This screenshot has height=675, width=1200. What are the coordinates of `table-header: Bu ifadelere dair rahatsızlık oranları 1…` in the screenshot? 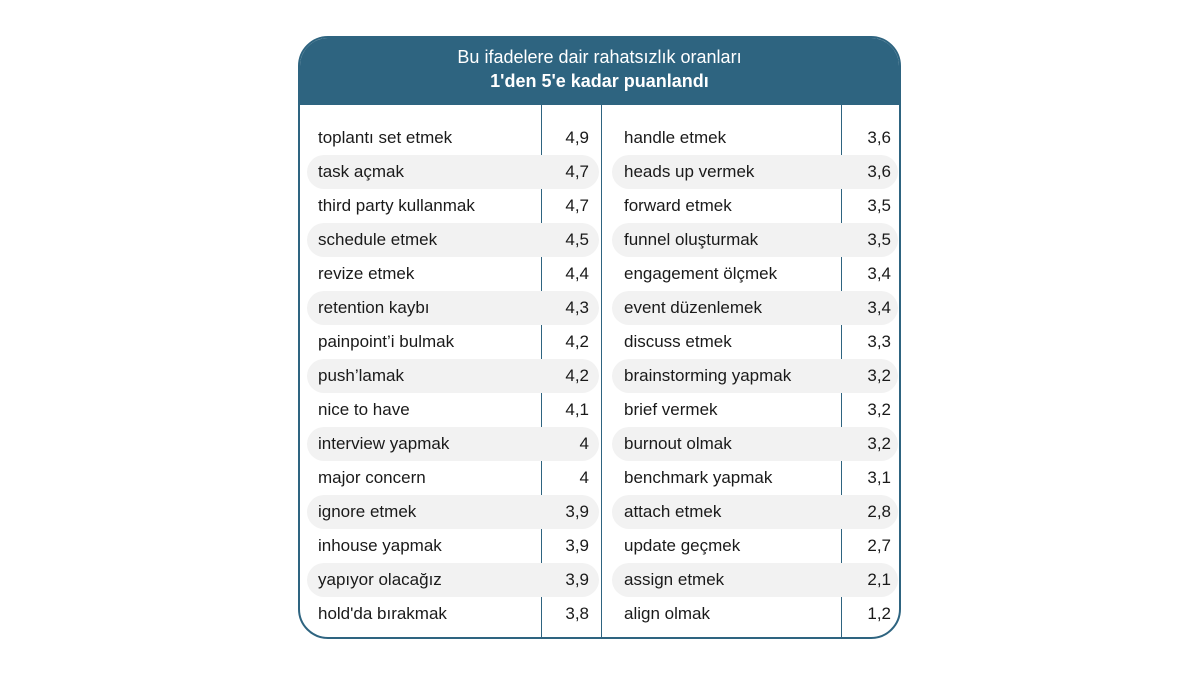 It's located at (599, 71).